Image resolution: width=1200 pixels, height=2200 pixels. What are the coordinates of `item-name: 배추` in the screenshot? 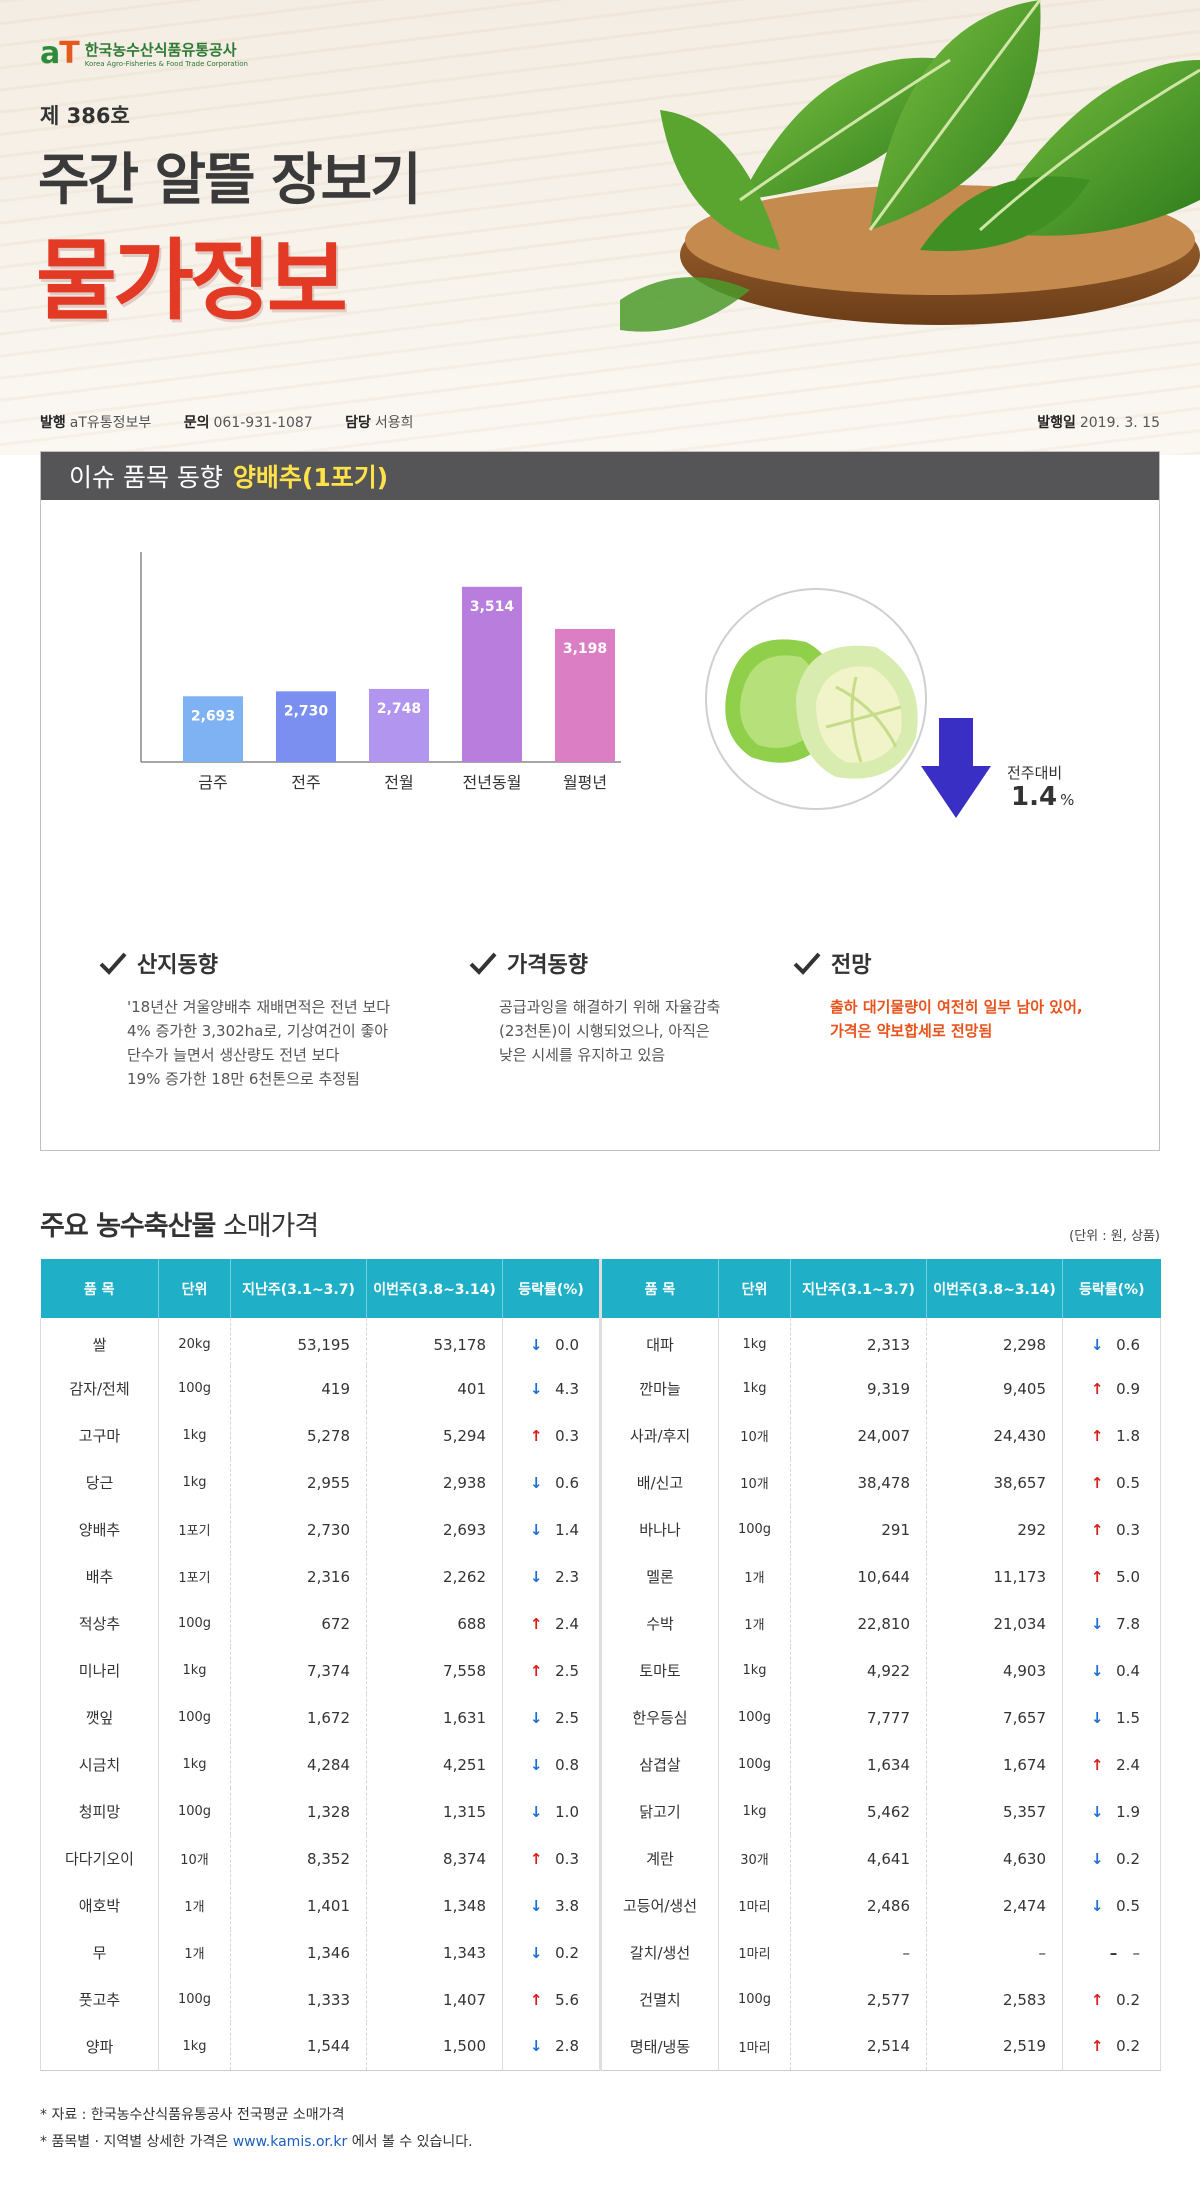 It's located at (99, 1576).